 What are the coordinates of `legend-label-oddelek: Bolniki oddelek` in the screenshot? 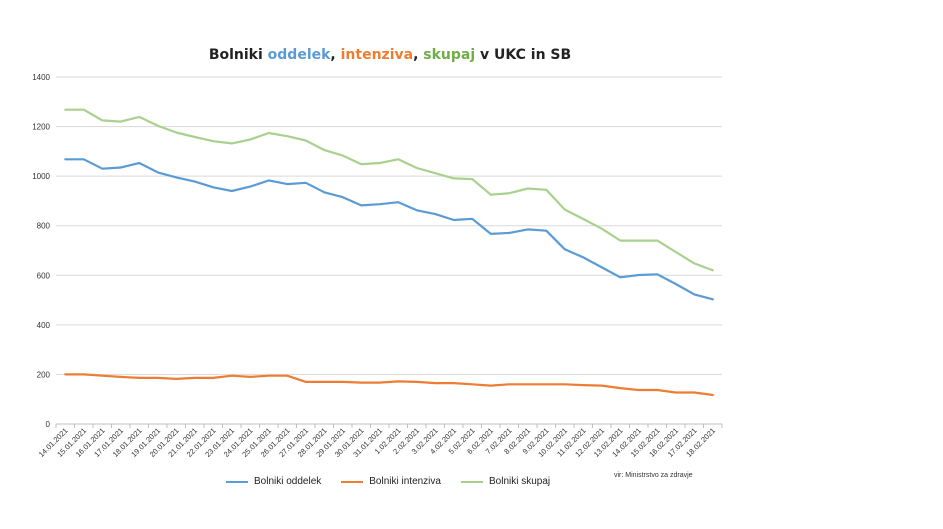 It's located at (288, 481).